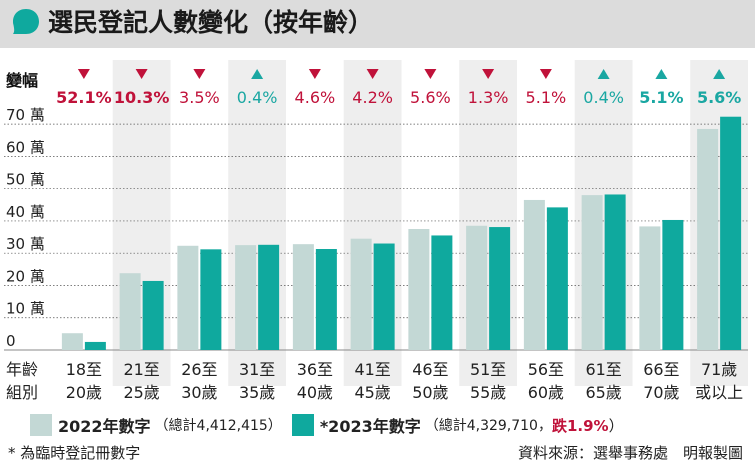 The width and height of the screenshot is (755, 465). What do you see at coordinates (141, 392) in the screenshot?
I see `category-label-line2: 25歲` at bounding box center [141, 392].